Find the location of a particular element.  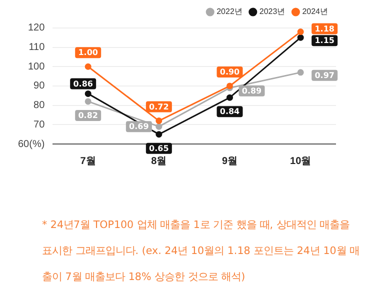

x-tick-label: 9월 is located at coordinates (230, 161).